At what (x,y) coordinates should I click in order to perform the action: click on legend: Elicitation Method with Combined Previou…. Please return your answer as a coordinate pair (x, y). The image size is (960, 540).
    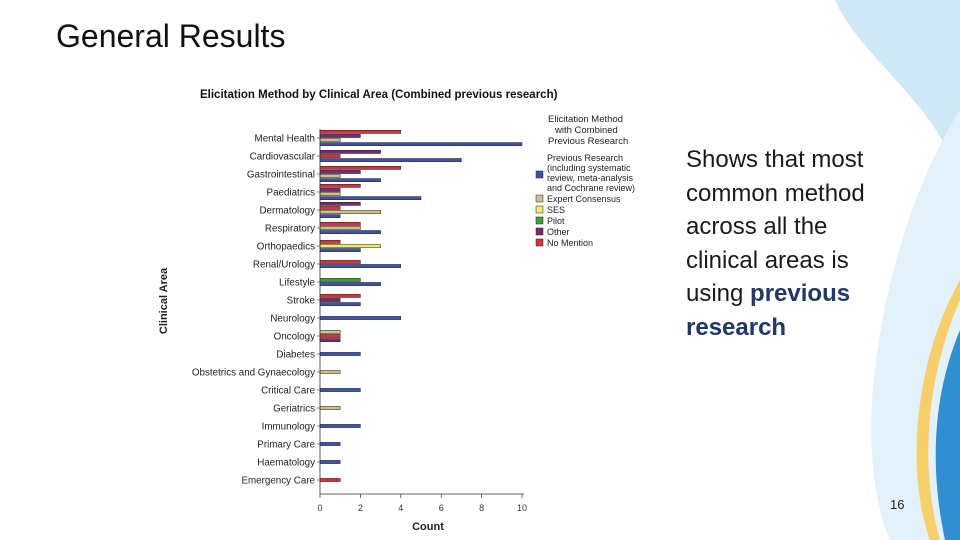
    Looking at the image, I should click on (585, 181).